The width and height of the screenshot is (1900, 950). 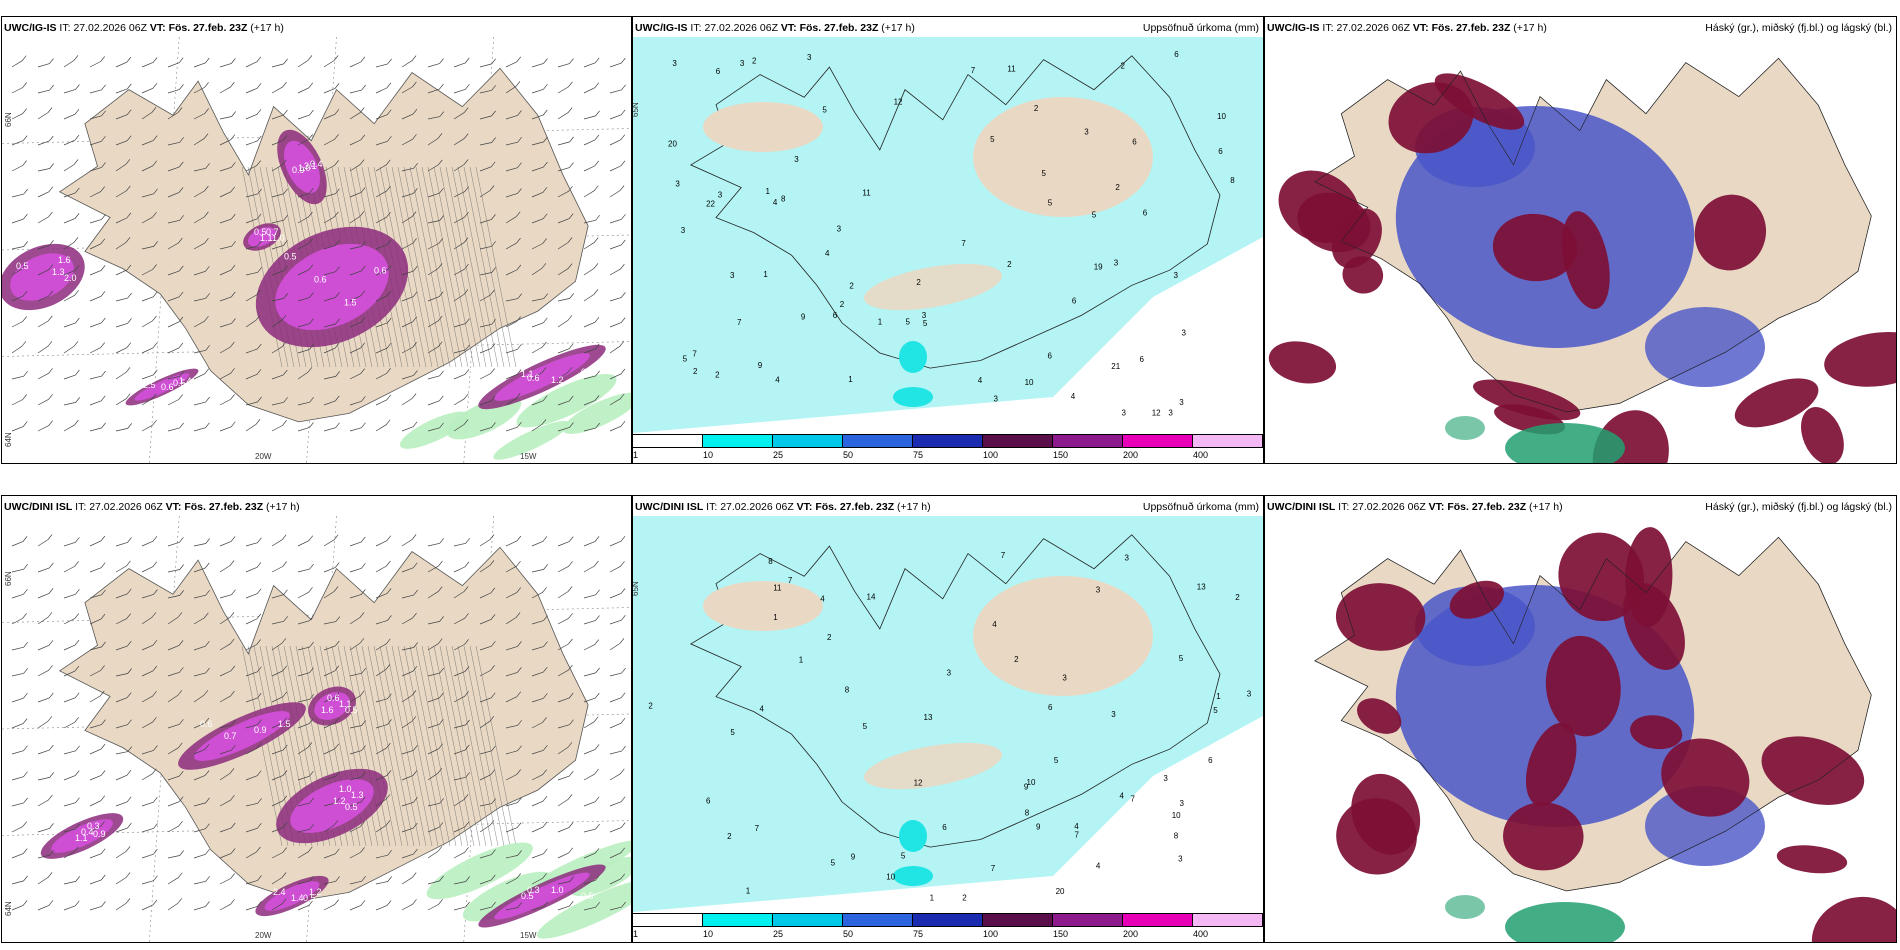 What do you see at coordinates (777, 380) in the screenshot?
I see `precip-value-label: 4` at bounding box center [777, 380].